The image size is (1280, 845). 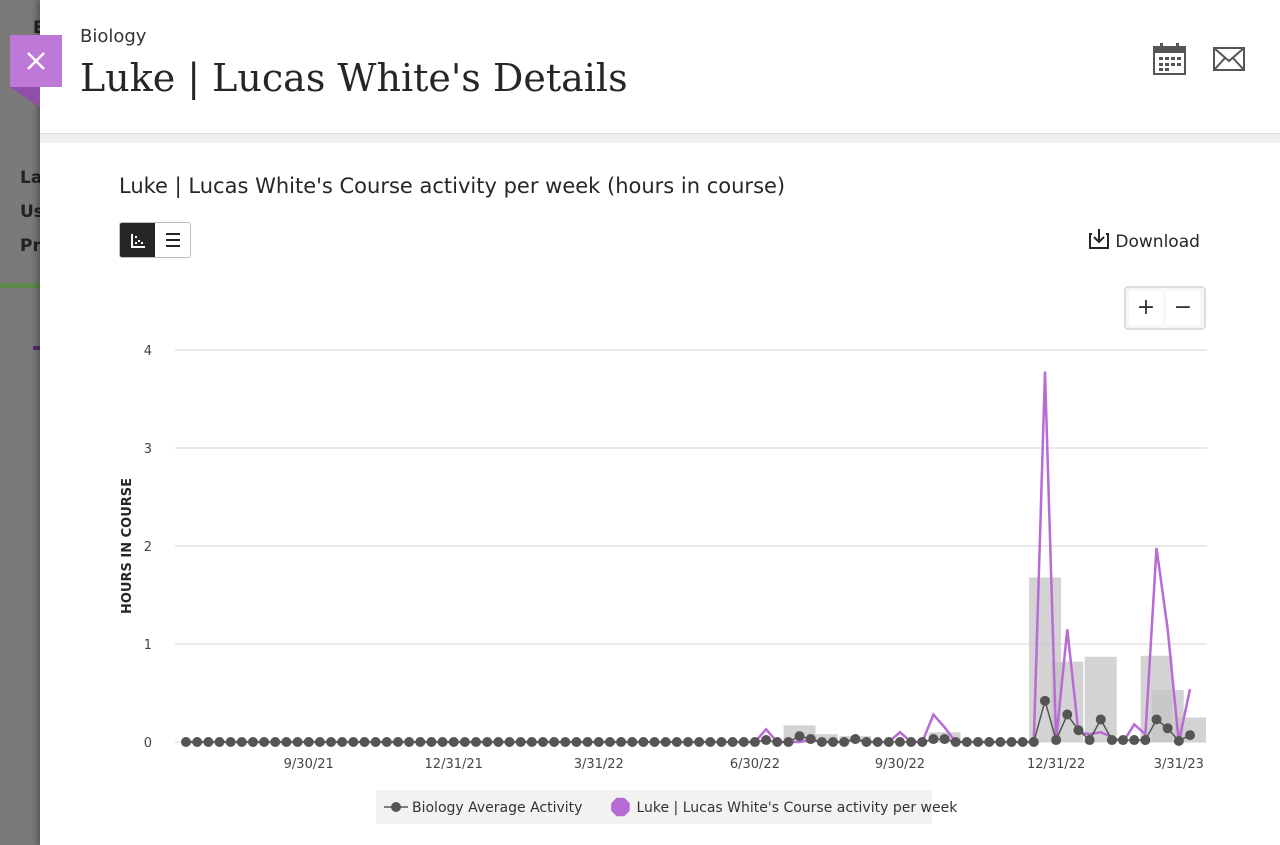 I want to click on view-toggle, so click(x=155, y=240).